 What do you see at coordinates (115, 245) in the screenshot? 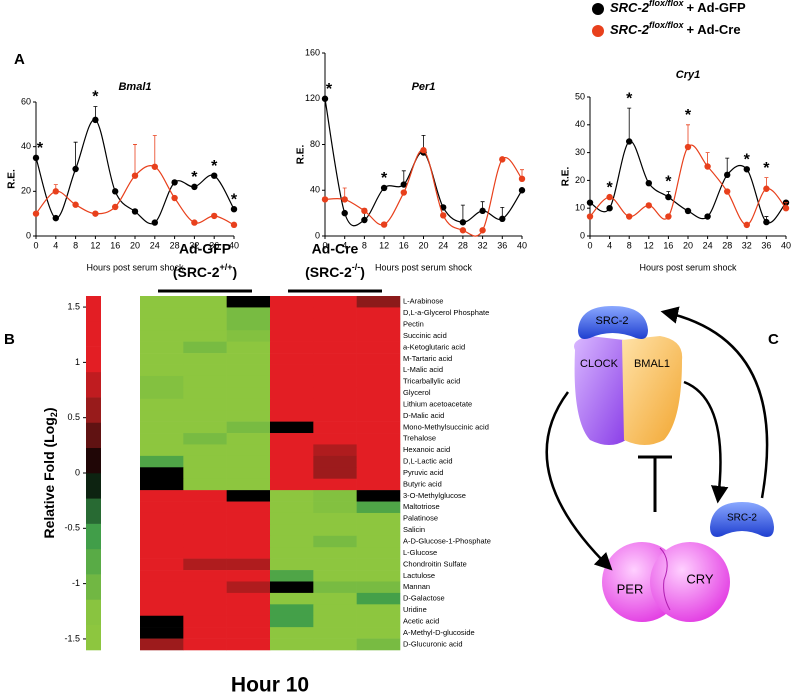
I see `x-tick-label: 16` at bounding box center [115, 245].